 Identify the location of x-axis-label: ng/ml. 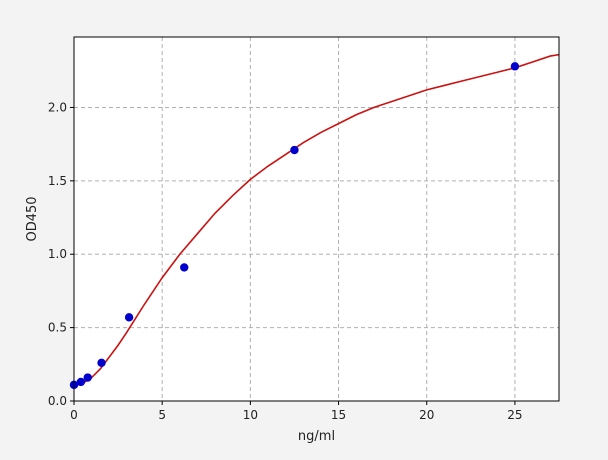
(316, 436).